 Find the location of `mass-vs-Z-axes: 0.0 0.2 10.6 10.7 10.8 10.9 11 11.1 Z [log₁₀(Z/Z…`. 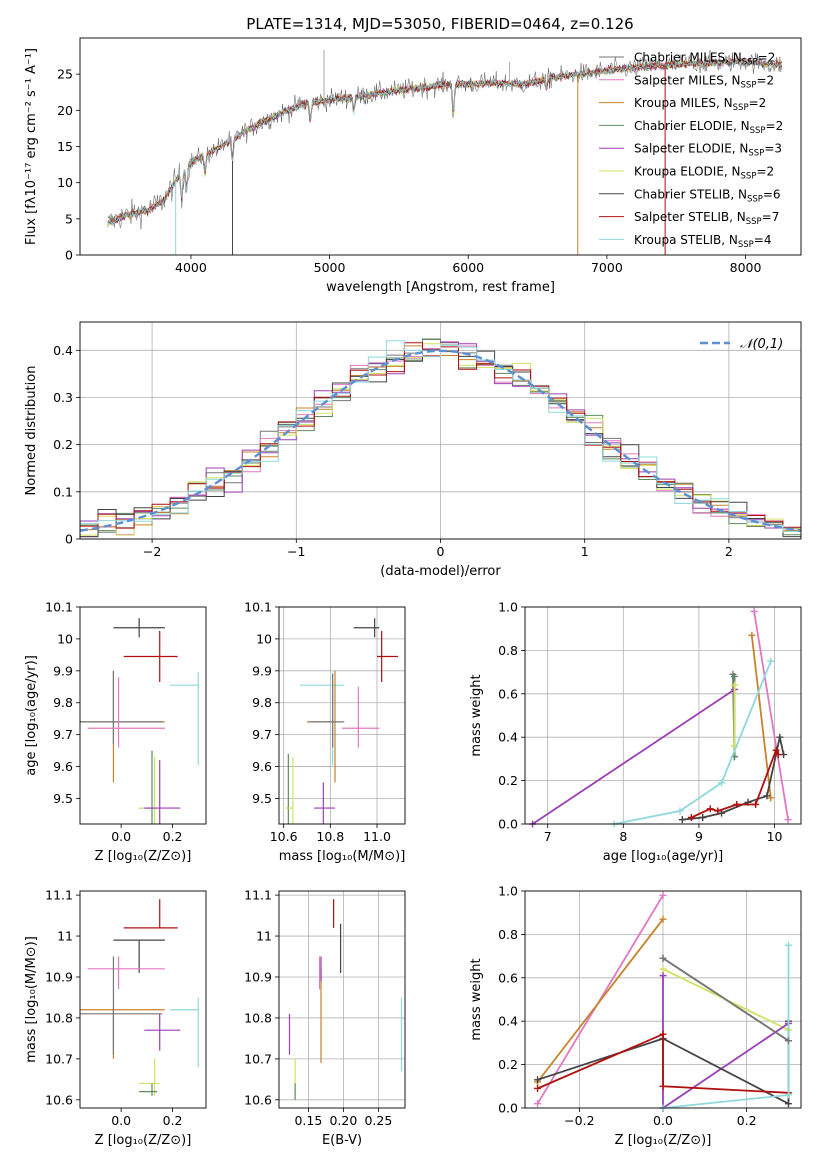

mass-vs-Z-axes: 0.0 0.2 10.6 10.7 10.8 10.9 11 11.1 Z [log₁₀(Z/Z… is located at coordinates (107, 1018).